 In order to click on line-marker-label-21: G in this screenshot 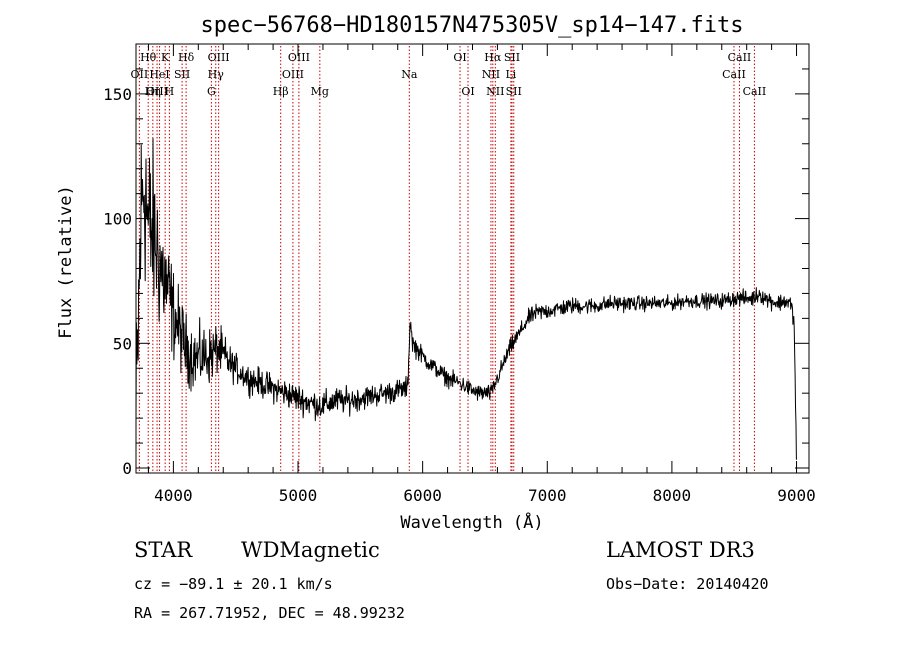, I will do `click(211, 91)`.